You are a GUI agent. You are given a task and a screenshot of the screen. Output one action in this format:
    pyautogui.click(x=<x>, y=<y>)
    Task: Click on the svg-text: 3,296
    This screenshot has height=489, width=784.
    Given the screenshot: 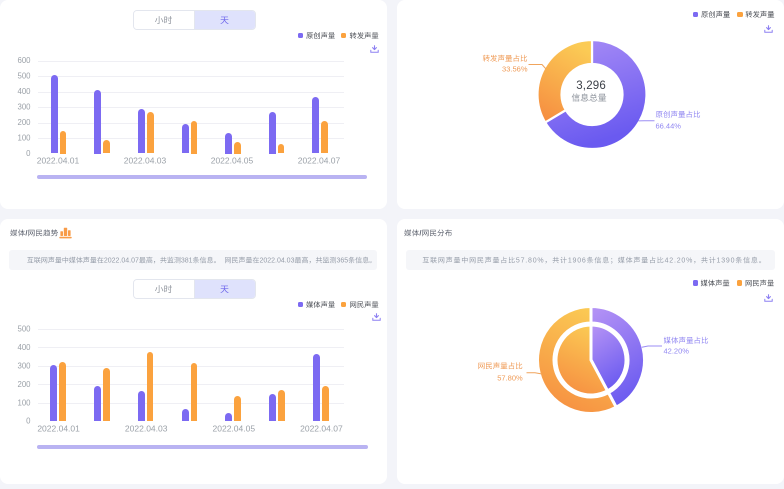 What is the action you would take?
    pyautogui.click(x=591, y=86)
    